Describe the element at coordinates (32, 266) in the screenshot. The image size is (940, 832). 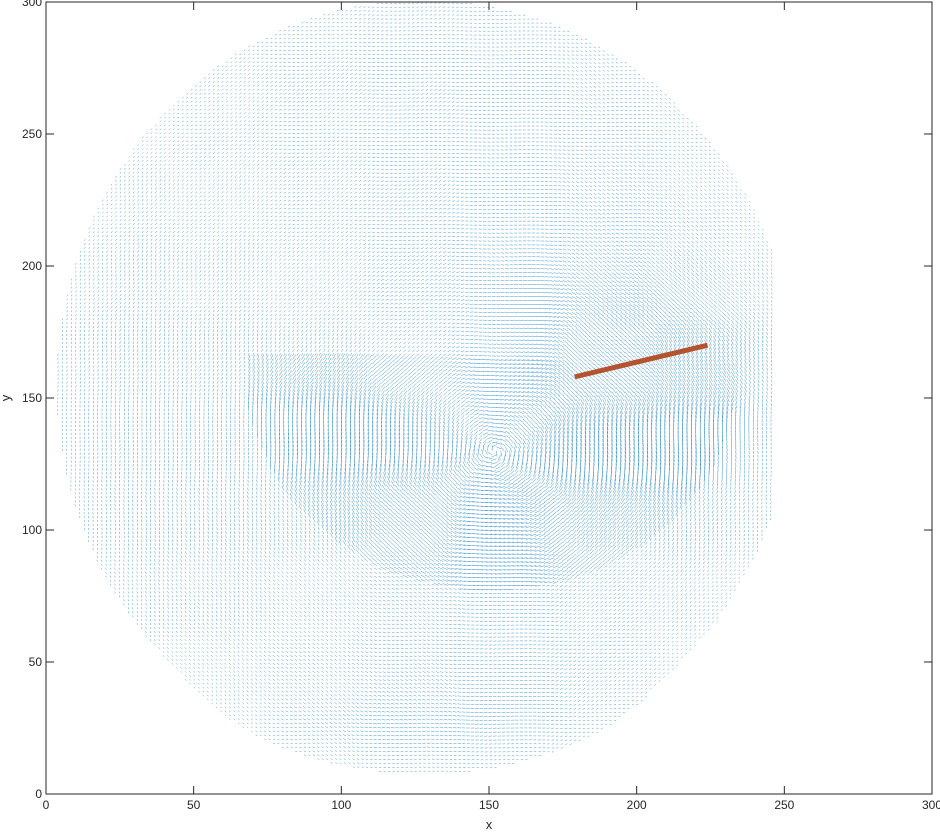
I see `y-tick-label: 200` at that location.